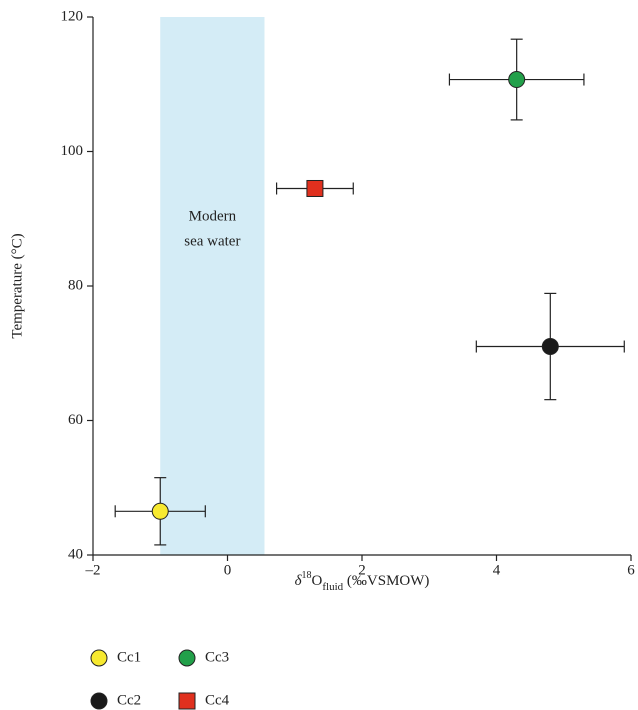 The width and height of the screenshot is (638, 710). Describe the element at coordinates (75, 285) in the screenshot. I see `y-tick-label: 80` at that location.